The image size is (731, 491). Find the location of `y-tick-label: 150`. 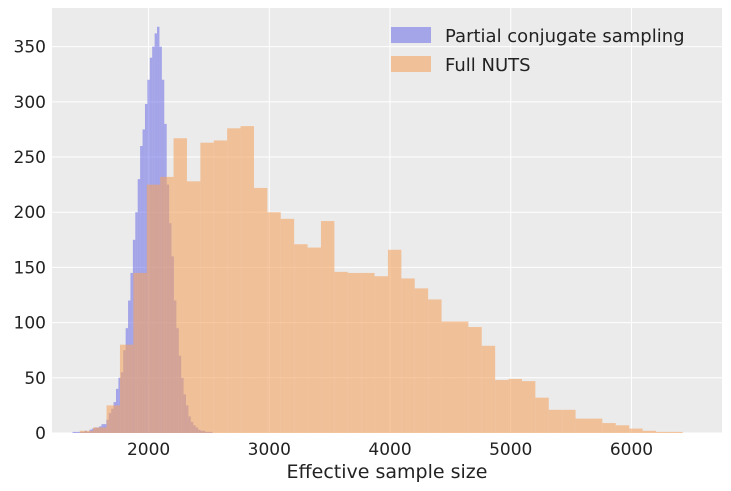

y-tick-label: 150 is located at coordinates (30, 268).